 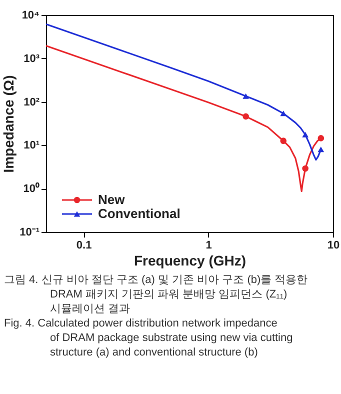 What do you see at coordinates (31, 189) in the screenshot?
I see `y-tick-label: 10⁰` at bounding box center [31, 189].